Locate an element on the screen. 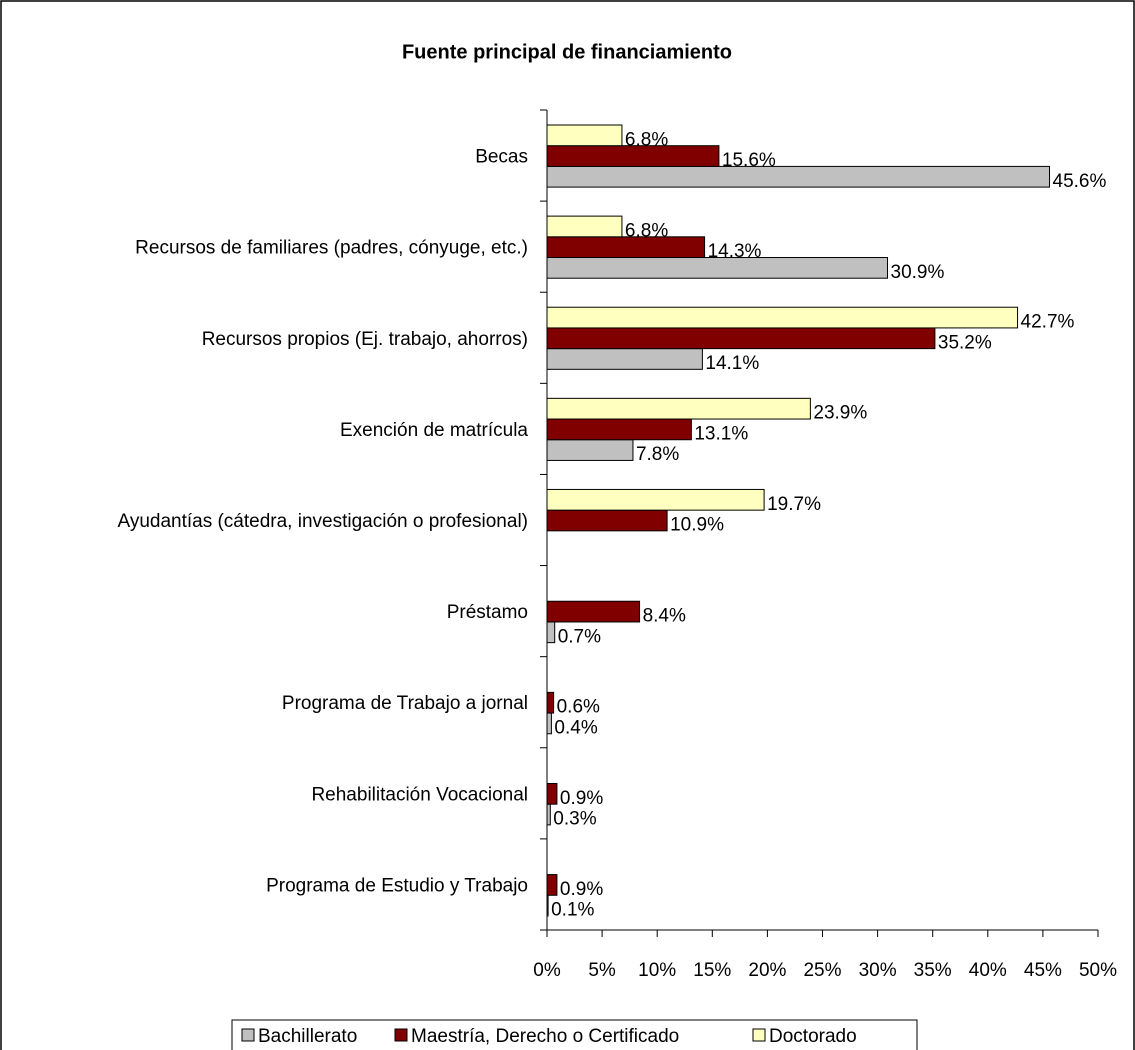 This screenshot has width=1135, height=1050. data-label: 0.7% is located at coordinates (579, 636).